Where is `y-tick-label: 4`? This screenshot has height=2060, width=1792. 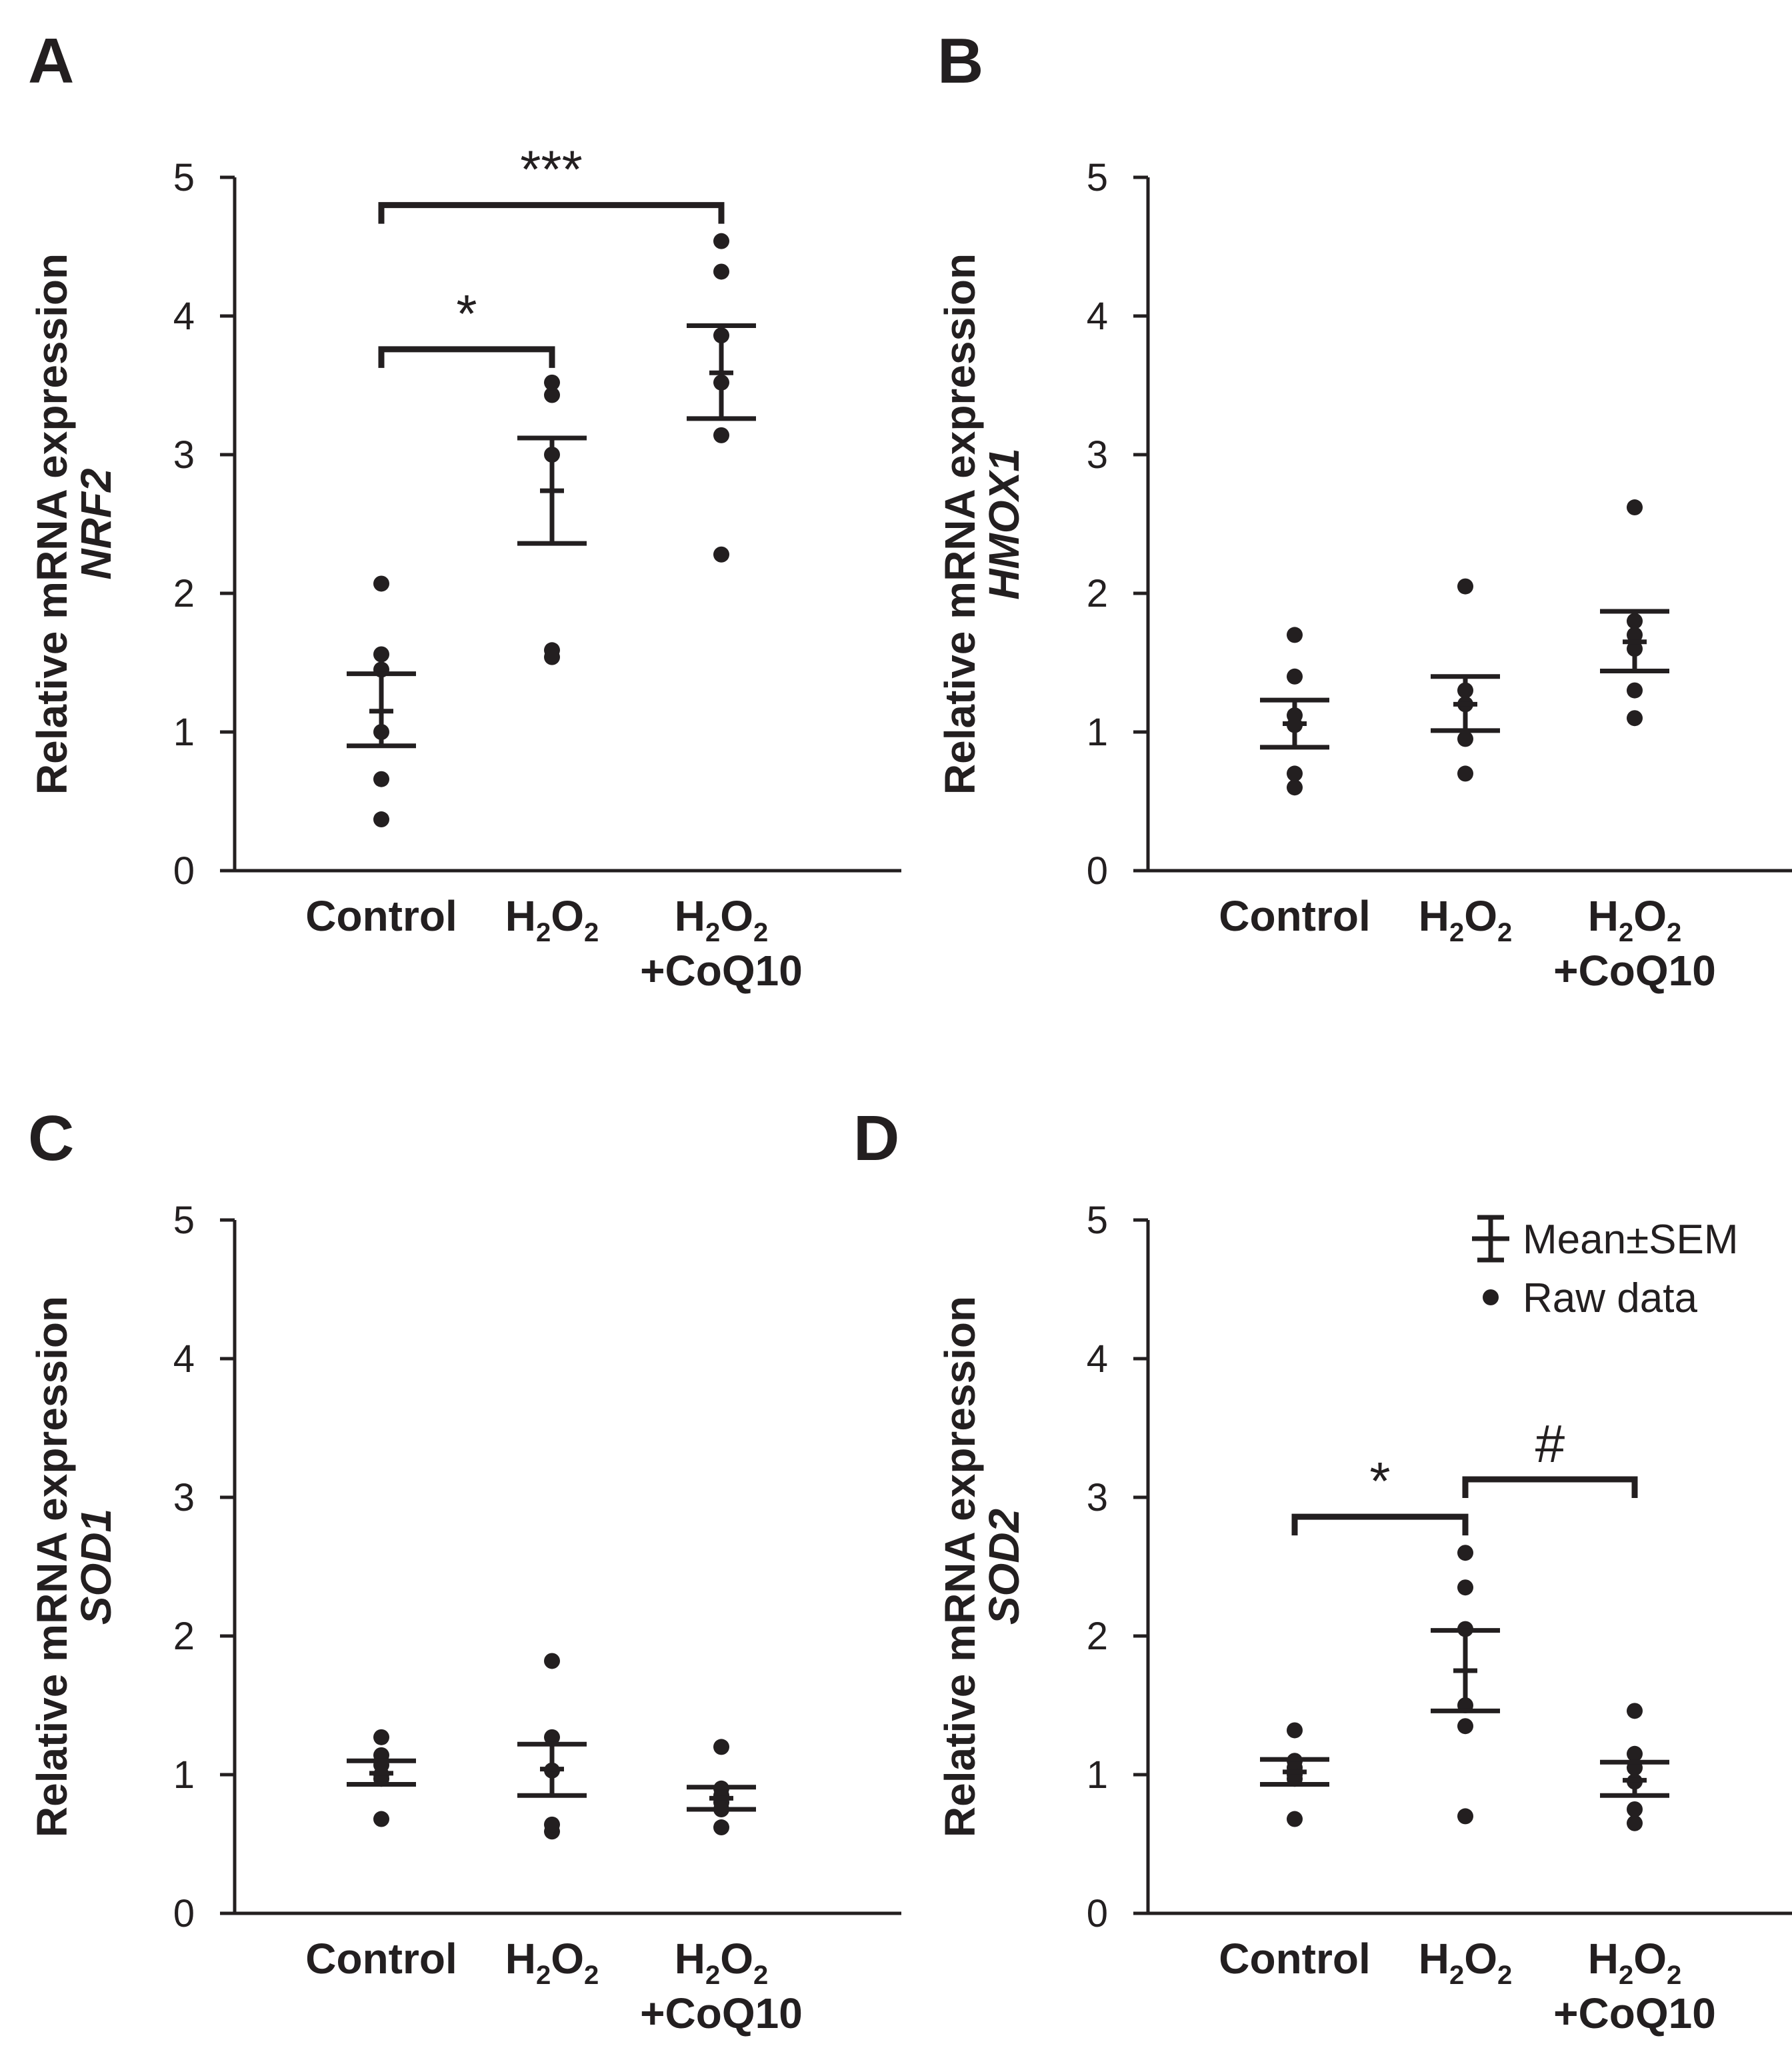
y-tick-label: 4 is located at coordinates (1097, 1359).